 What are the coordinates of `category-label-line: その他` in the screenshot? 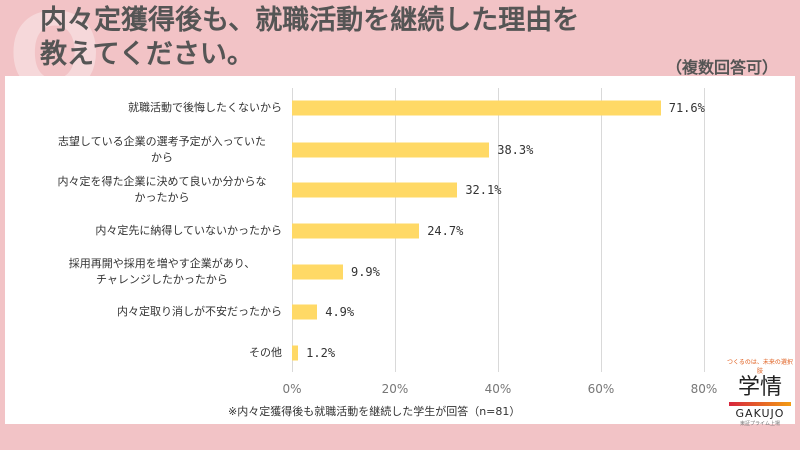 It's located at (265, 352).